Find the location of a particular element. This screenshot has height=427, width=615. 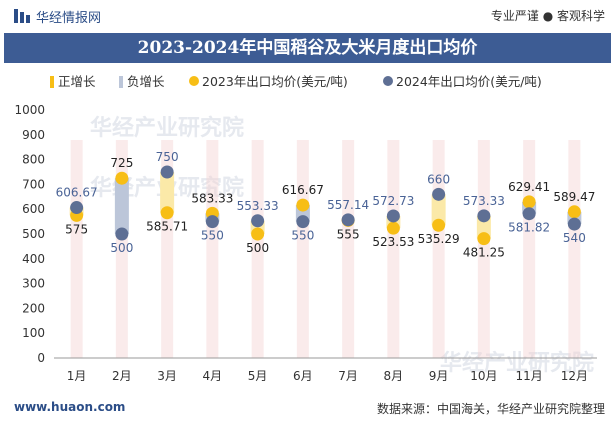

data-label-2023: 481.25 is located at coordinates (484, 253).